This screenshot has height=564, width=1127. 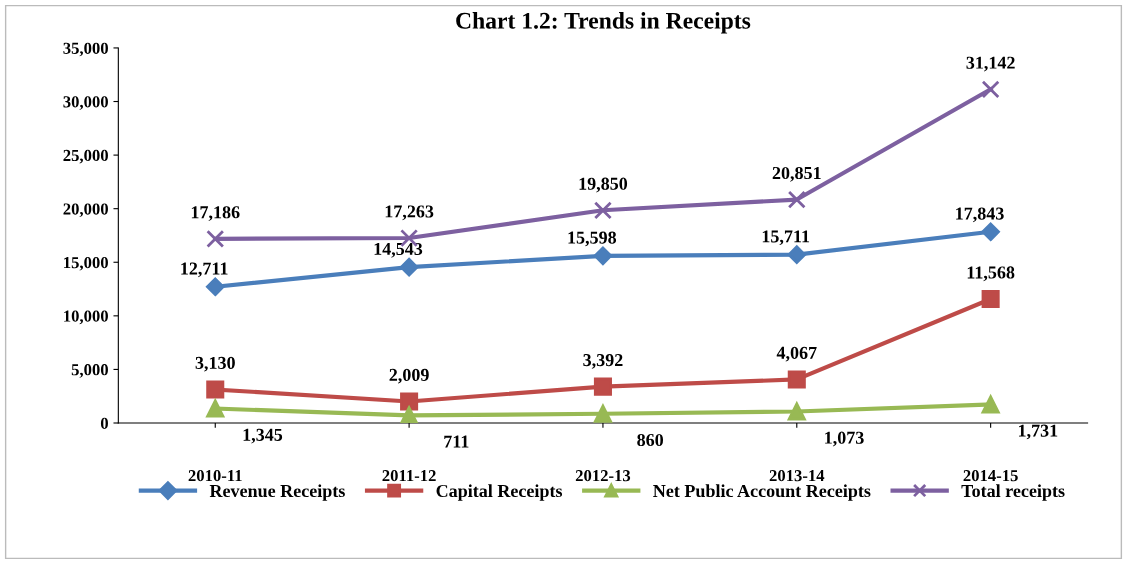 What do you see at coordinates (603, 361) in the screenshot?
I see `data-label: 3,392` at bounding box center [603, 361].